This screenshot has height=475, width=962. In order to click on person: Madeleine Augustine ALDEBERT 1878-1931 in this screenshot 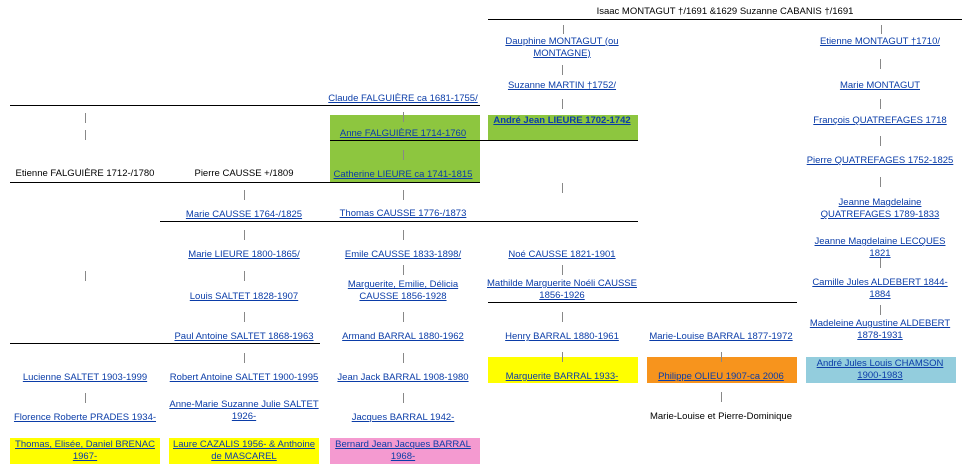, I will do `click(880, 329)`.